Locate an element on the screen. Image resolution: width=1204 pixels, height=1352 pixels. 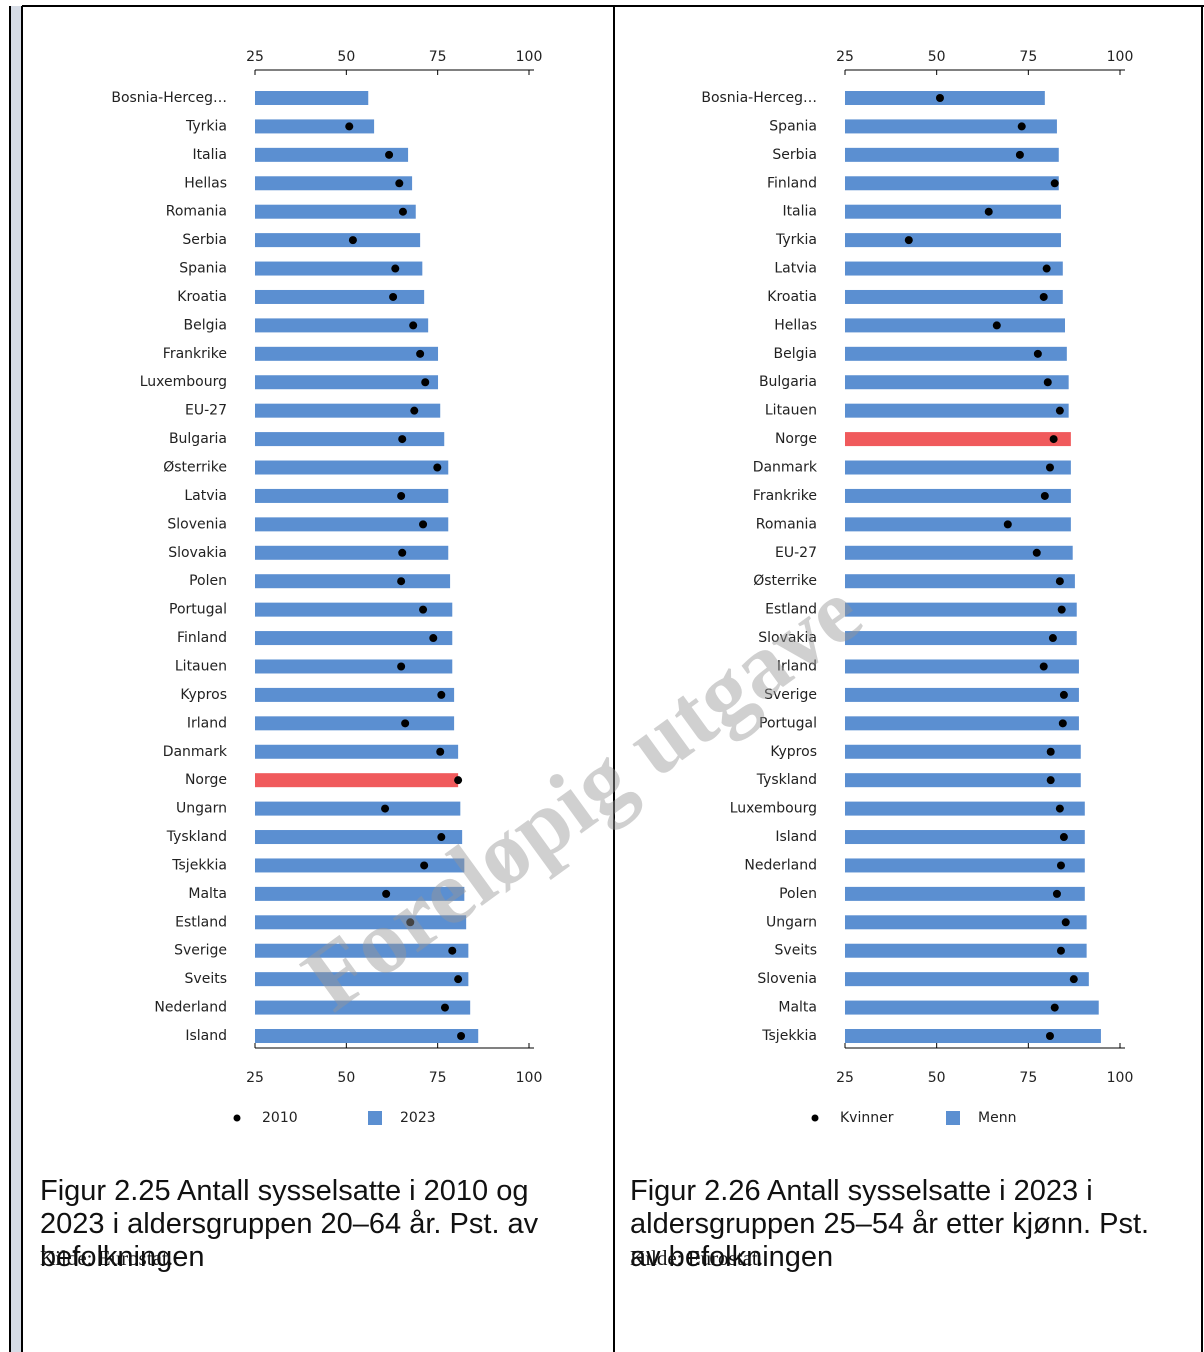
source: Kilde: Eurostat. is located at coordinates (696, 1258).